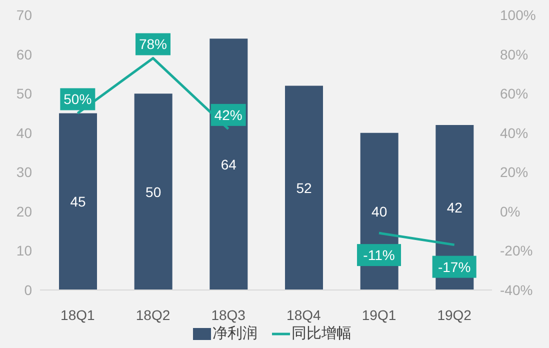 This screenshot has height=348, width=549. What do you see at coordinates (510, 211) in the screenshot?
I see `y2-tick-label: 0%` at bounding box center [510, 211].